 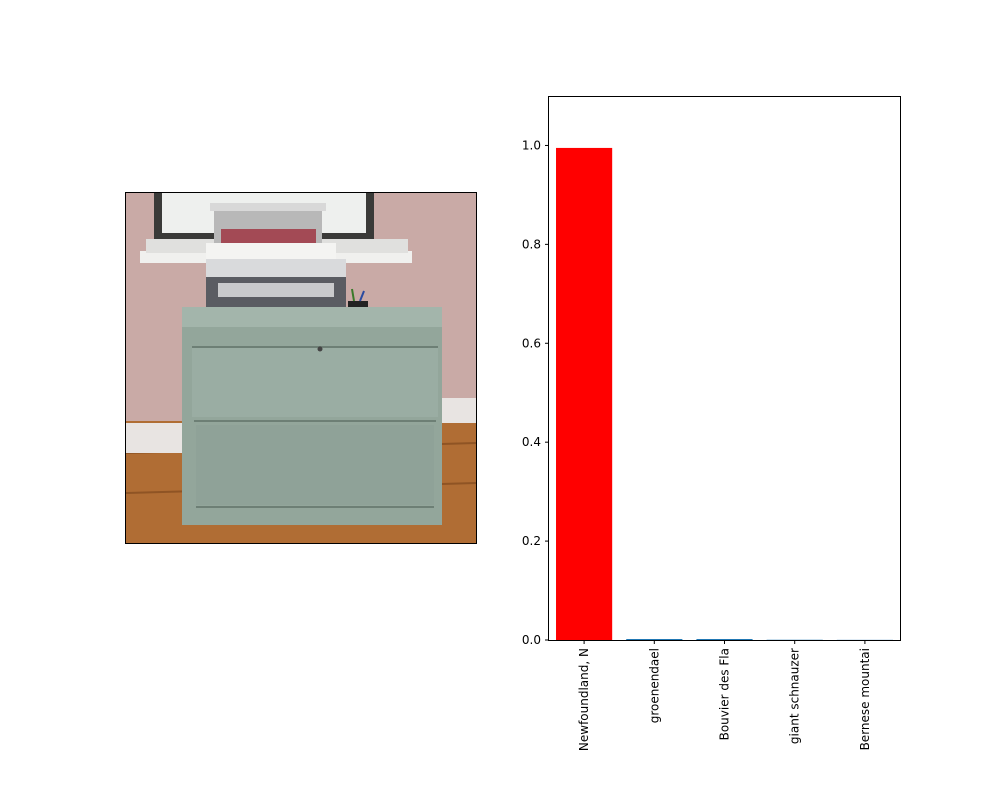 I want to click on y-tick-label: 0.2, so click(x=531, y=541).